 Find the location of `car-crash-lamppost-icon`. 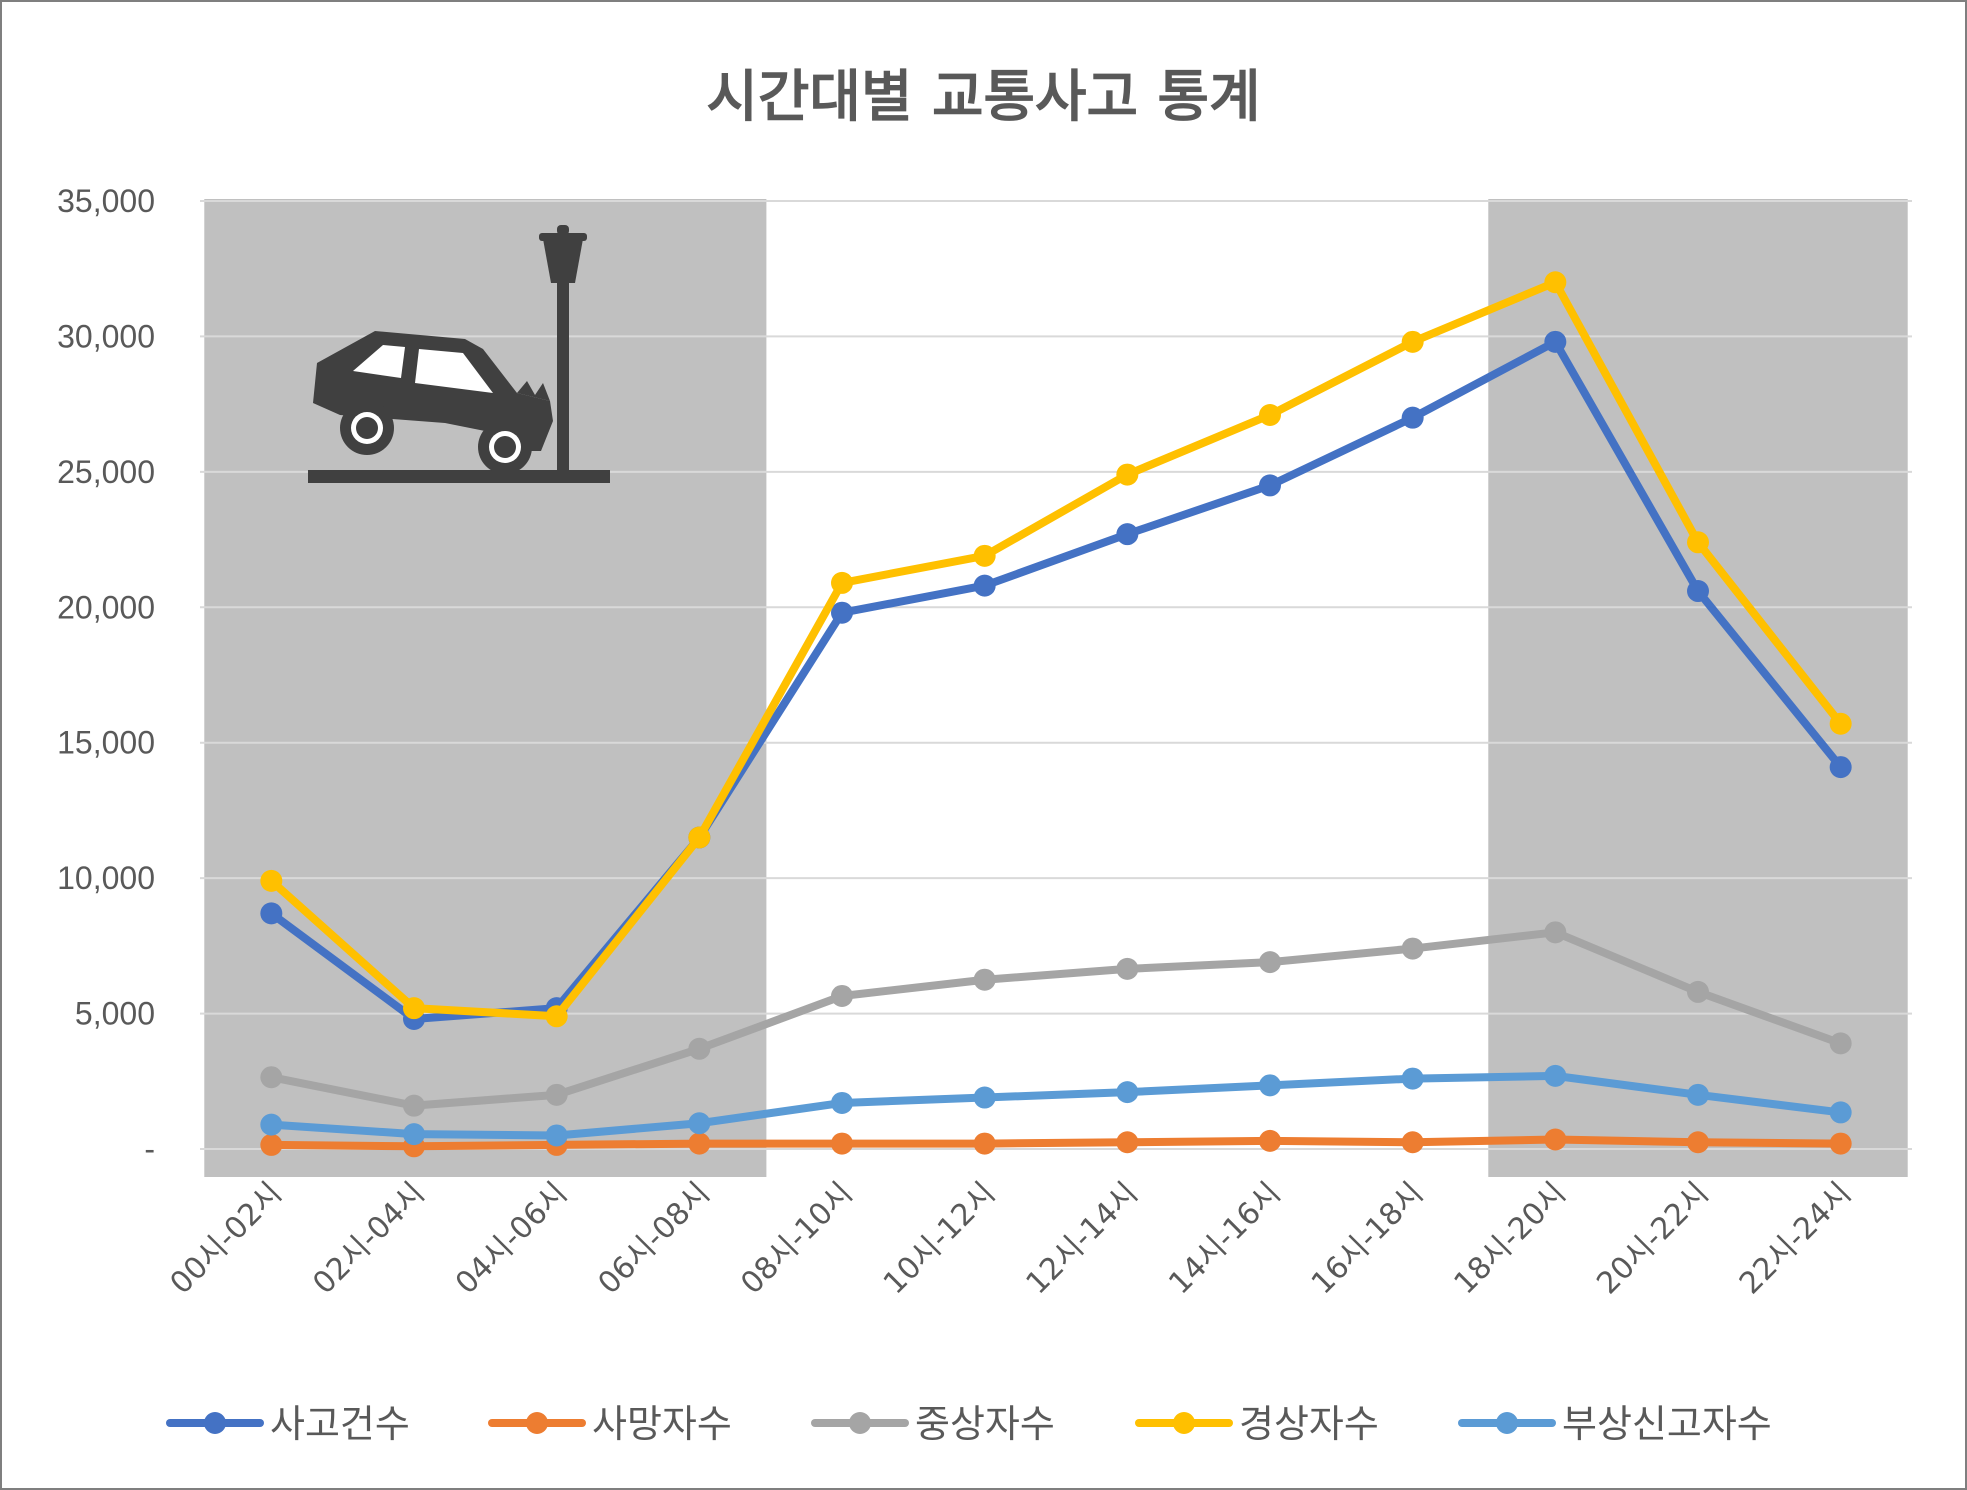

car-crash-lamppost-icon is located at coordinates (459, 354).